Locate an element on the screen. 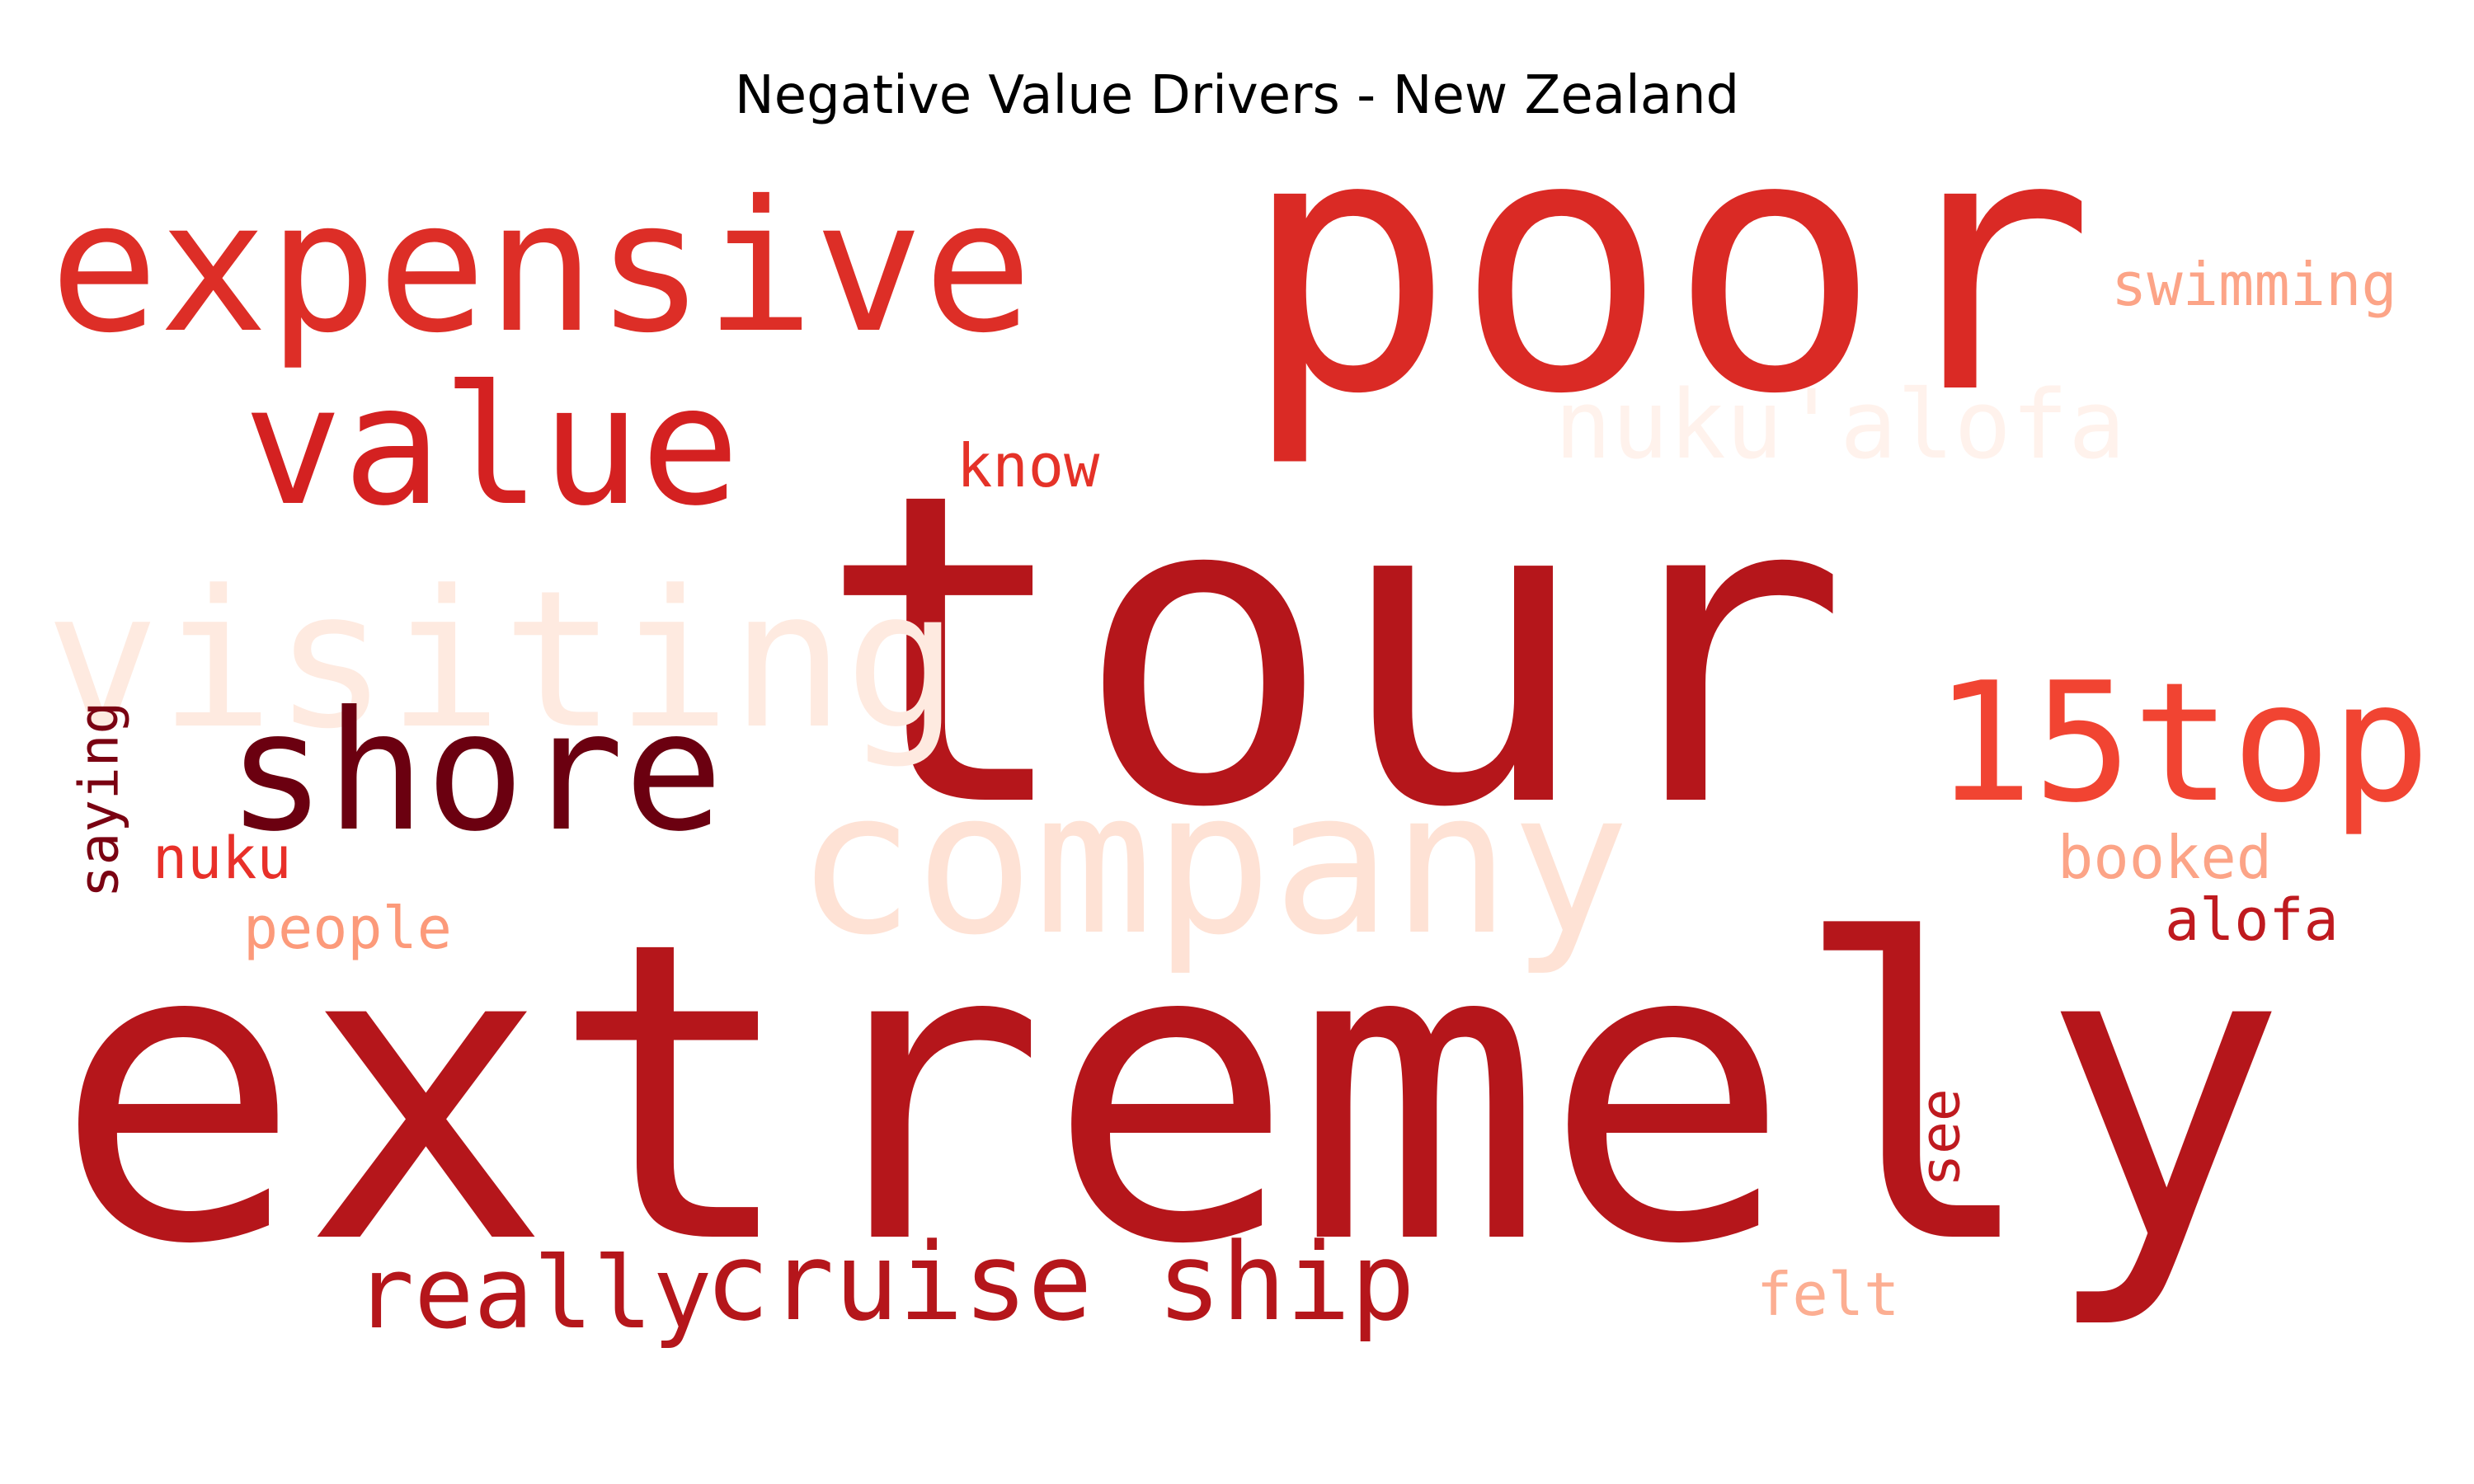 The height and width of the screenshot is (1484, 2474). word-felt: felt is located at coordinates (1828, 1294).